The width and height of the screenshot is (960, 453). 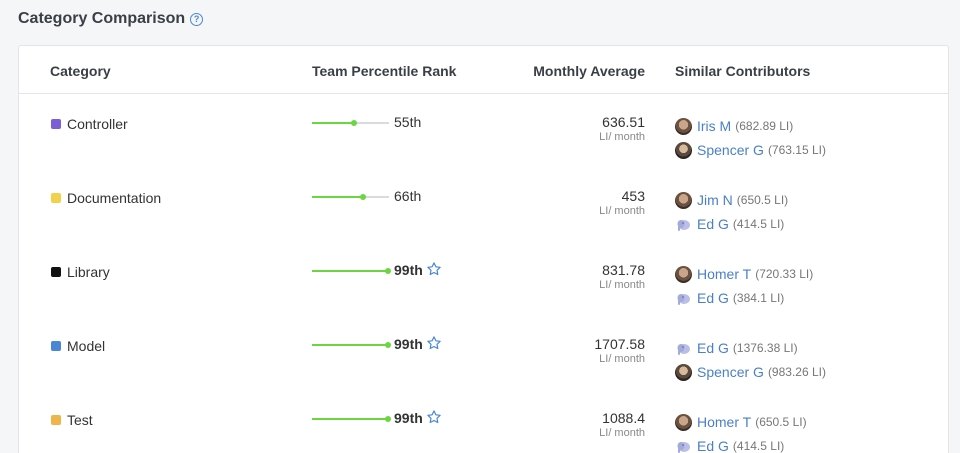 I want to click on header-divider, so click(x=483, y=93).